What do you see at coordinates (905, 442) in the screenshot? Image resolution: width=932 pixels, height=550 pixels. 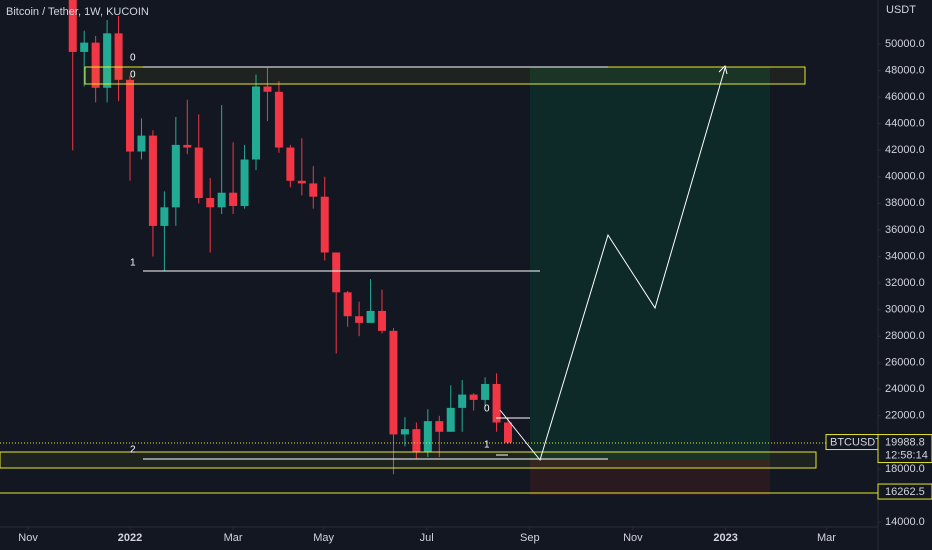 I see `last-price-label: 19988.8` at bounding box center [905, 442].